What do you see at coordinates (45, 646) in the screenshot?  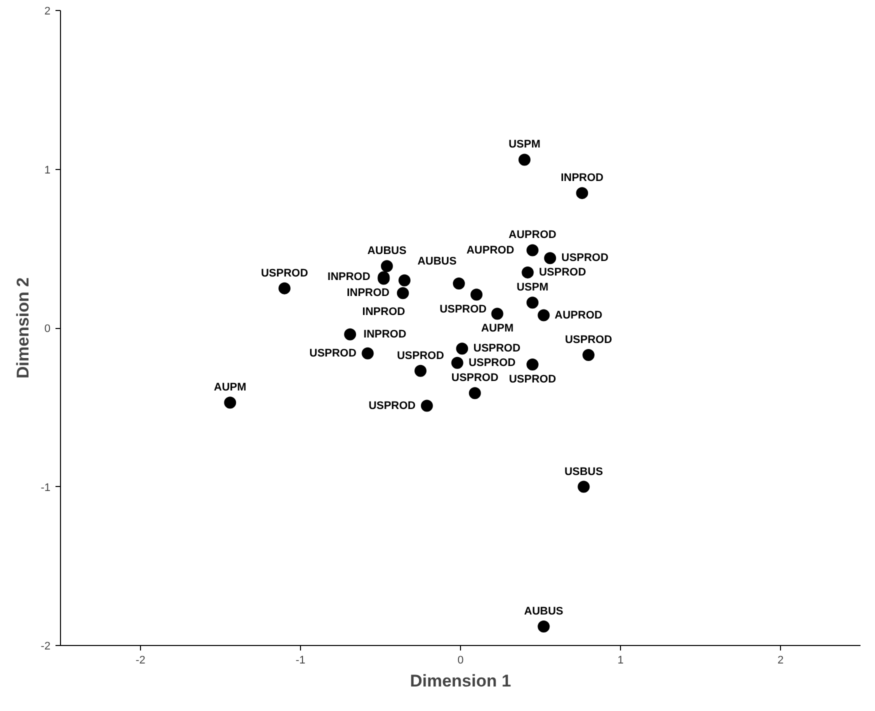 I see `y-tick-label: -2` at bounding box center [45, 646].